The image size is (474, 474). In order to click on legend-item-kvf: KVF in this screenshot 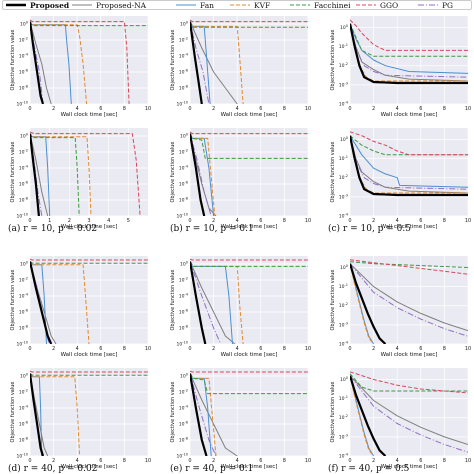, I will do `click(250, 5)`.